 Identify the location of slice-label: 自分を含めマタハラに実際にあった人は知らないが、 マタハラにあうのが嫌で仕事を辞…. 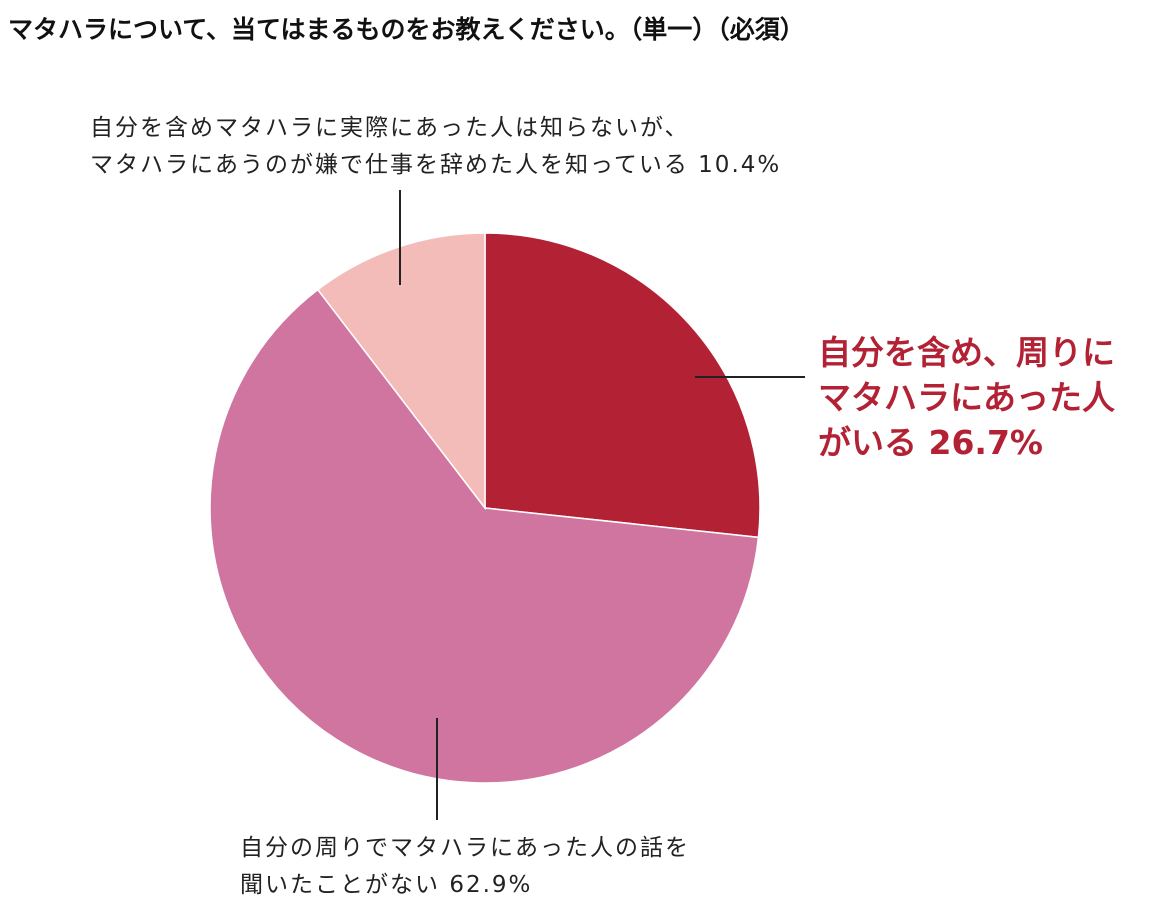
(435, 147).